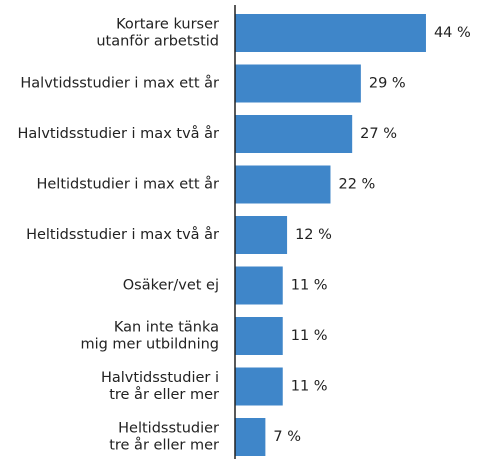 Image resolution: width=478 pixels, height=459 pixels. Describe the element at coordinates (313, 235) in the screenshot. I see `value-label: 12 %` at that location.